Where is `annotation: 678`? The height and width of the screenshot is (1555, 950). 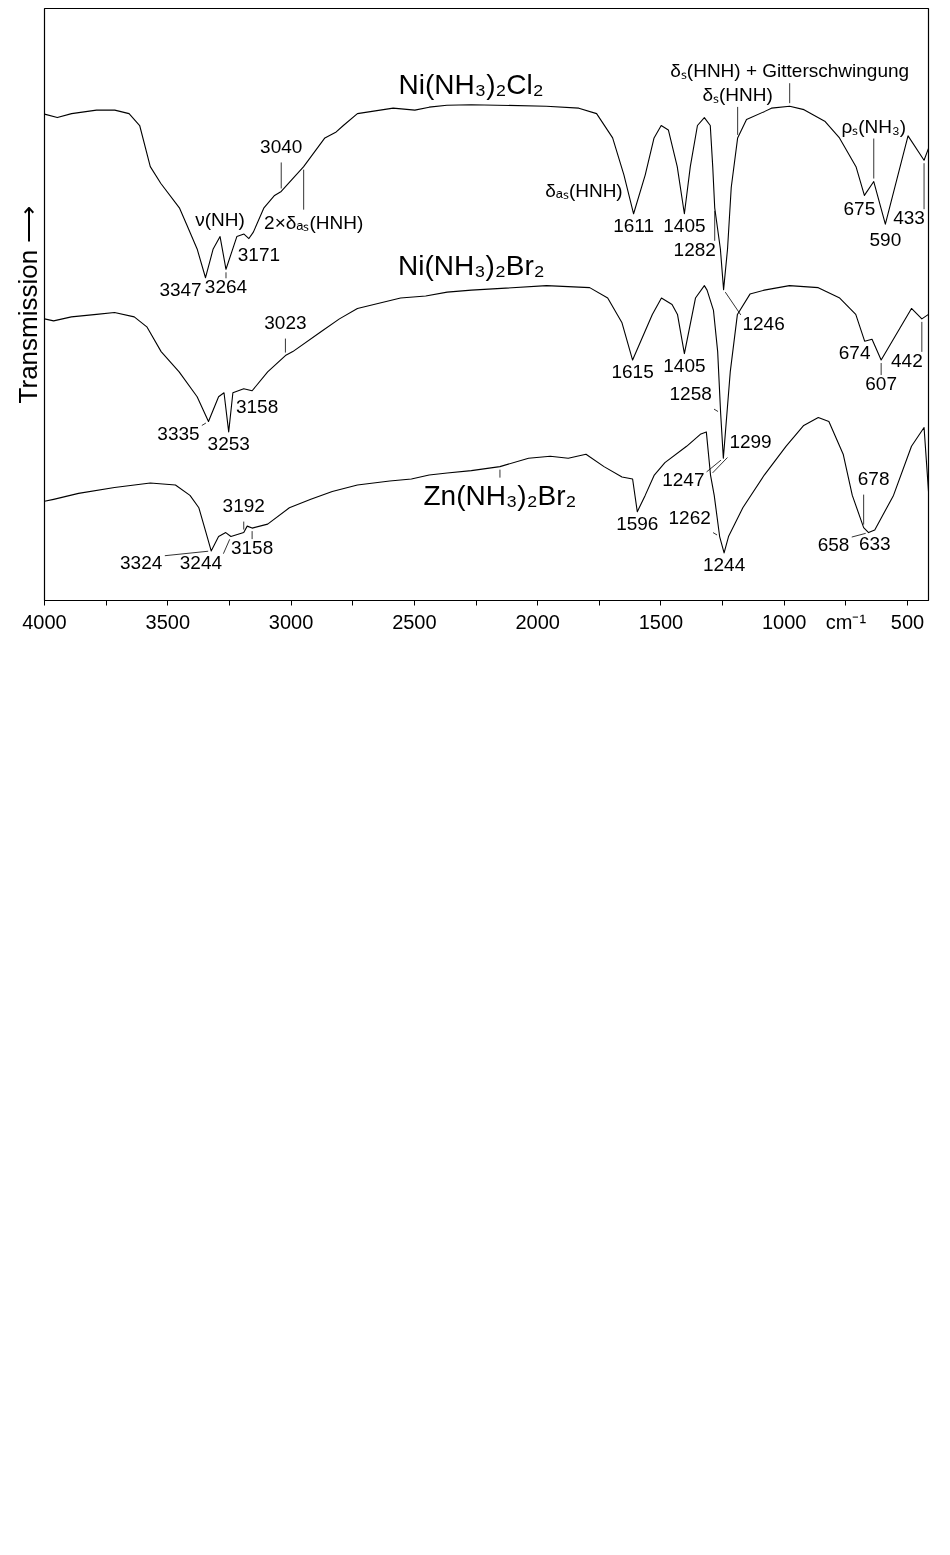 annotation: 678 is located at coordinates (873, 478).